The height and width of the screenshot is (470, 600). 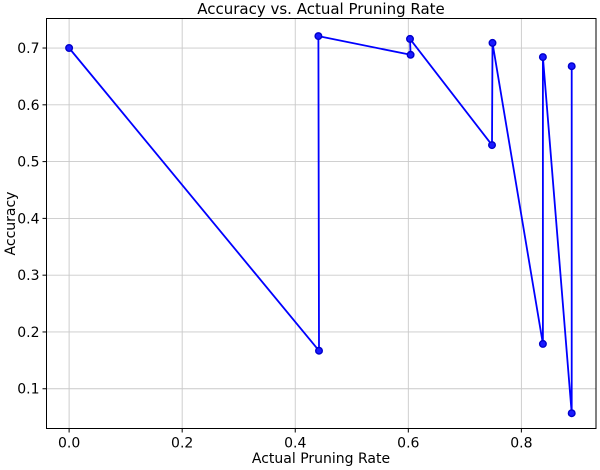 I want to click on y-tick-label: 0.6, so click(x=28, y=106).